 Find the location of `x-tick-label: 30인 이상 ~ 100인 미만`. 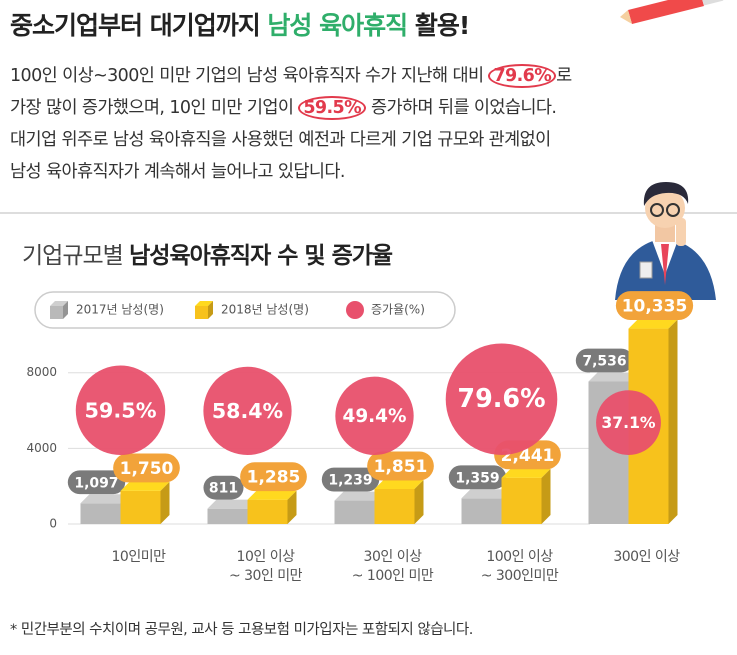

x-tick-label: 30인 이상 ~ 100인 미만 is located at coordinates (392, 566).